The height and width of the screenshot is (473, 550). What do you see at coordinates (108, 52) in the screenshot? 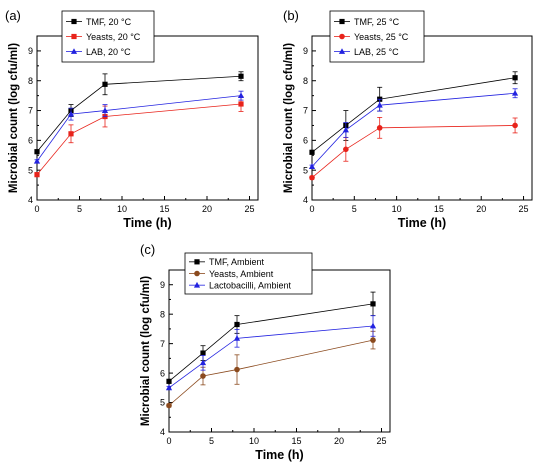
I see `legend-label: LAB, 20 °C` at bounding box center [108, 52].